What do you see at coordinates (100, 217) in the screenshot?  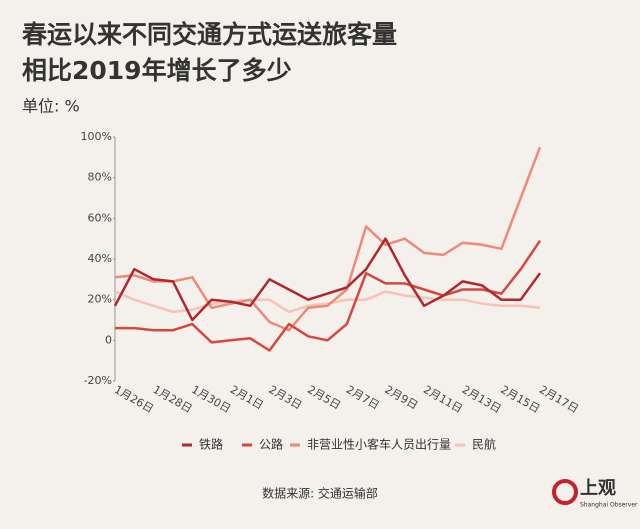 I see `y-tick-label: 60%` at bounding box center [100, 217].